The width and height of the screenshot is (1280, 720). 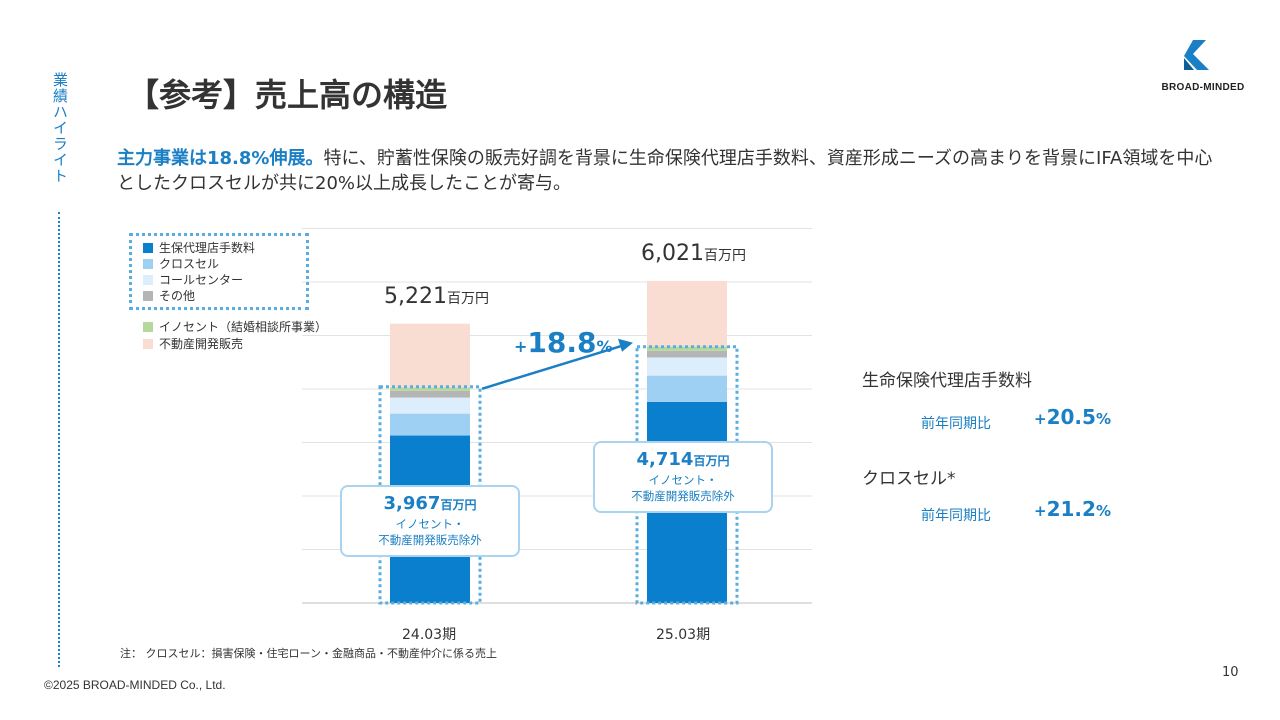 I want to click on growth-arrow, so click(x=552, y=367).